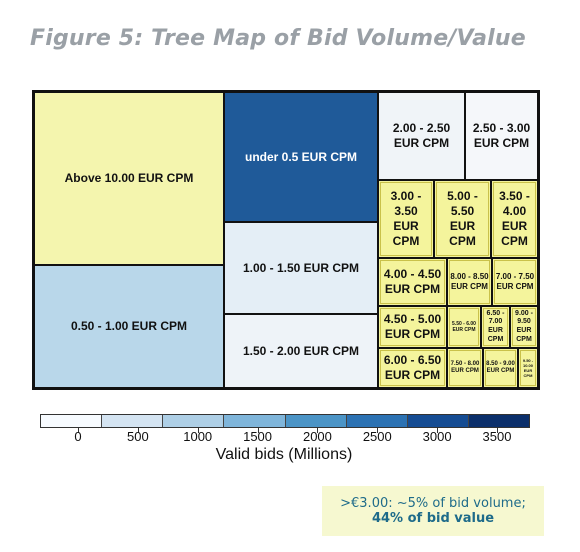 The height and width of the screenshot is (552, 580). Describe the element at coordinates (421, 136) in the screenshot. I see `treemap-cell: 2.00 - 2.50 EUR CPM` at that location.